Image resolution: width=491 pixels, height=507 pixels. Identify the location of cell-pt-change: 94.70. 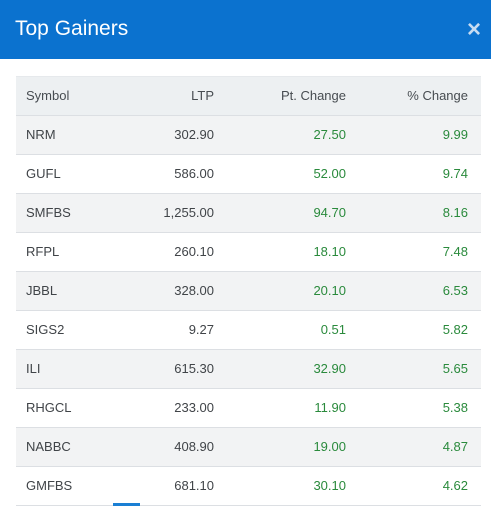
(329, 213).